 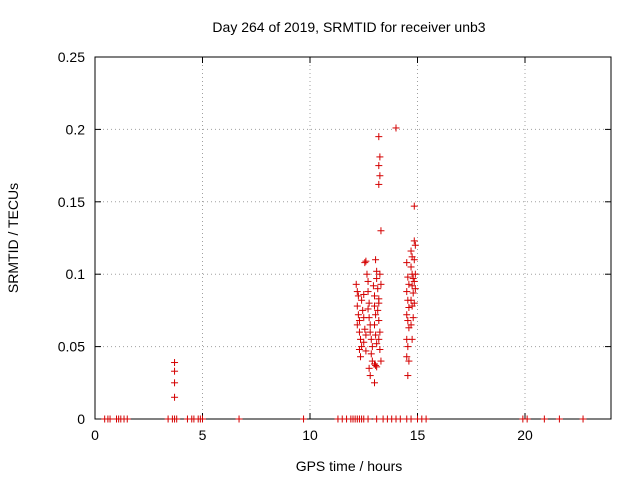 I want to click on y-tick-label: 0.2, so click(x=76, y=129).